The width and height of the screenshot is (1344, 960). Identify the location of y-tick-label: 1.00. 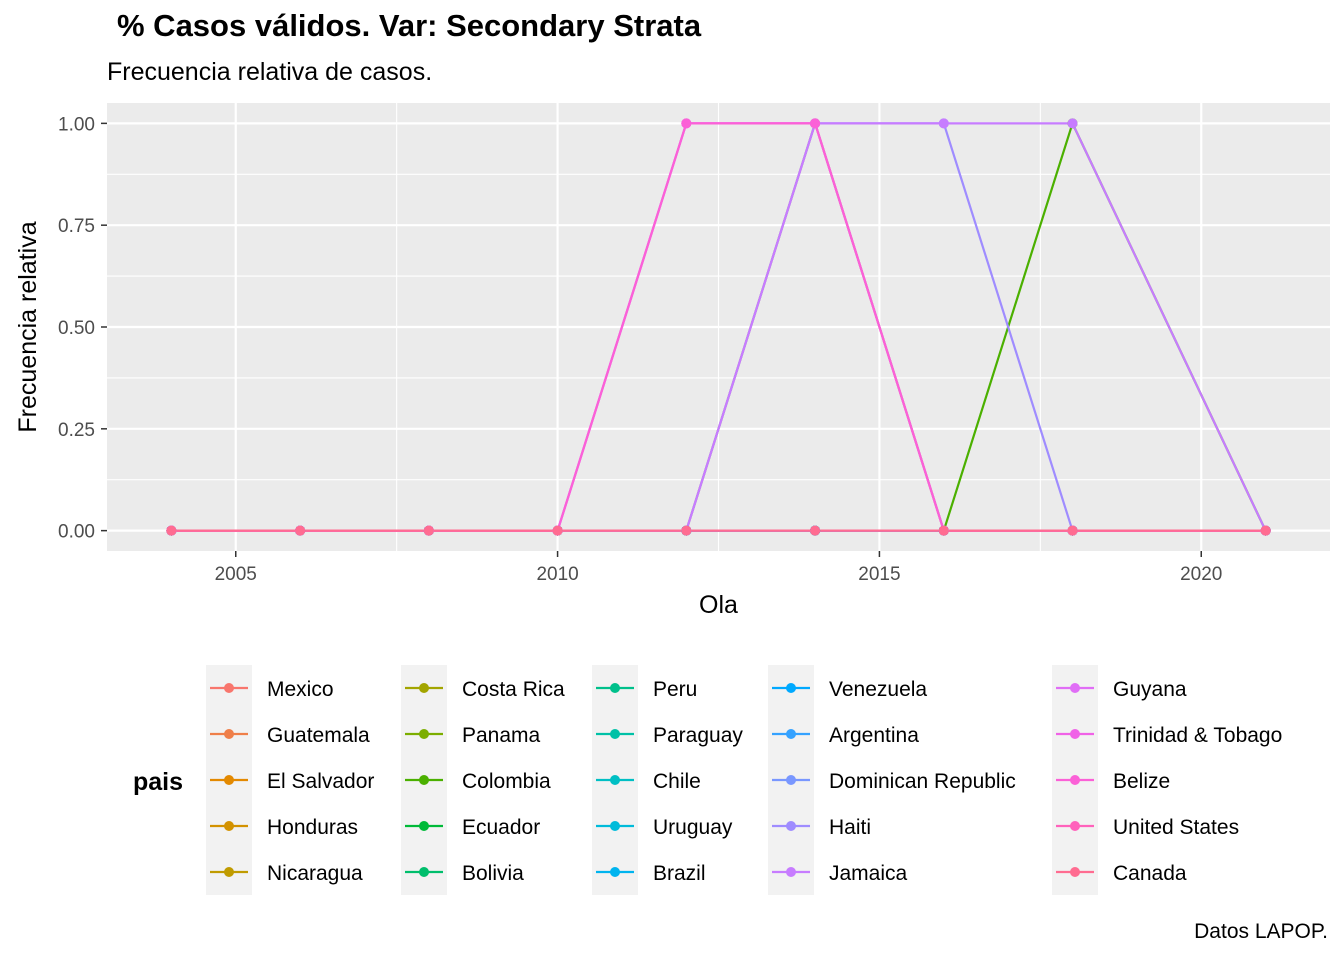
(76, 124).